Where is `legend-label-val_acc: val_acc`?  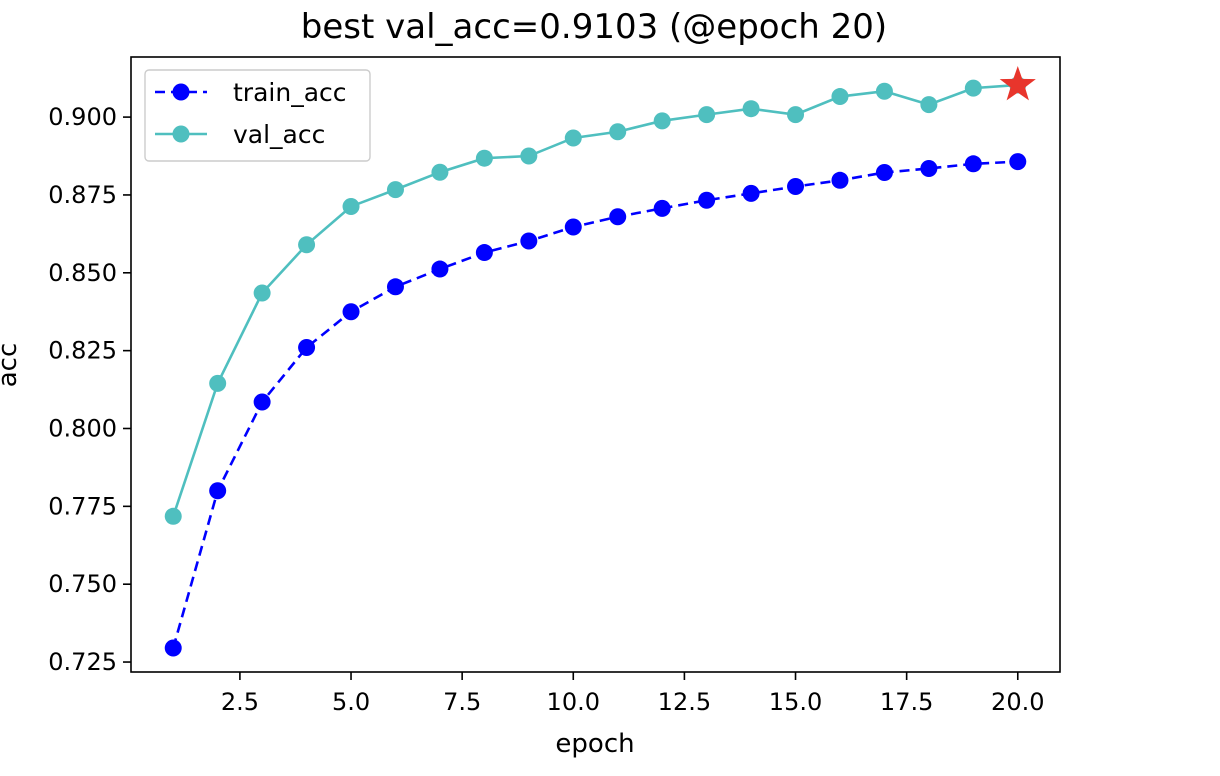
legend-label-val_acc: val_acc is located at coordinates (279, 134).